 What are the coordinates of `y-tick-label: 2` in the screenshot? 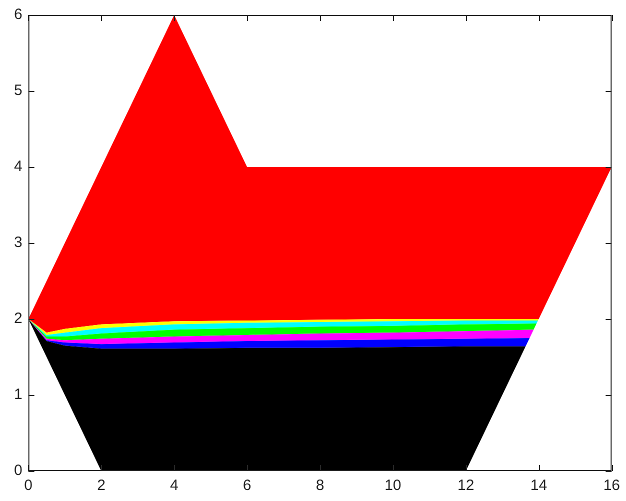 It's located at (18, 319).